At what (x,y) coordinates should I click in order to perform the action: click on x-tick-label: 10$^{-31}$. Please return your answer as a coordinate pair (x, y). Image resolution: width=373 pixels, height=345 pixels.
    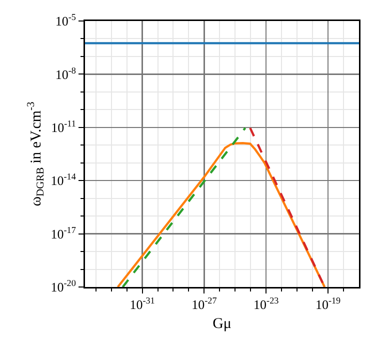
    Looking at the image, I should click on (142, 304).